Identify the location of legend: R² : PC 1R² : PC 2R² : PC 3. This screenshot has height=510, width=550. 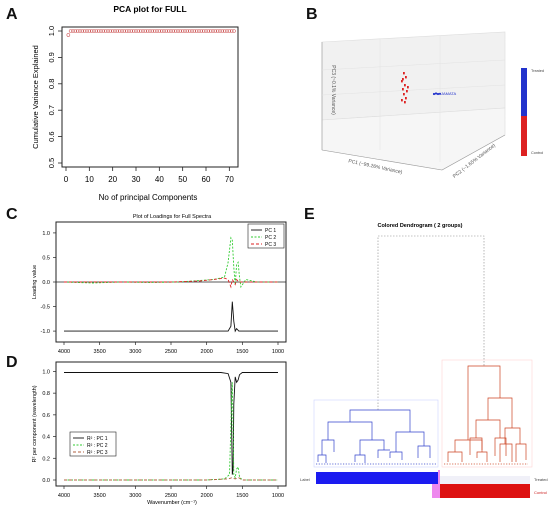
(93, 444).